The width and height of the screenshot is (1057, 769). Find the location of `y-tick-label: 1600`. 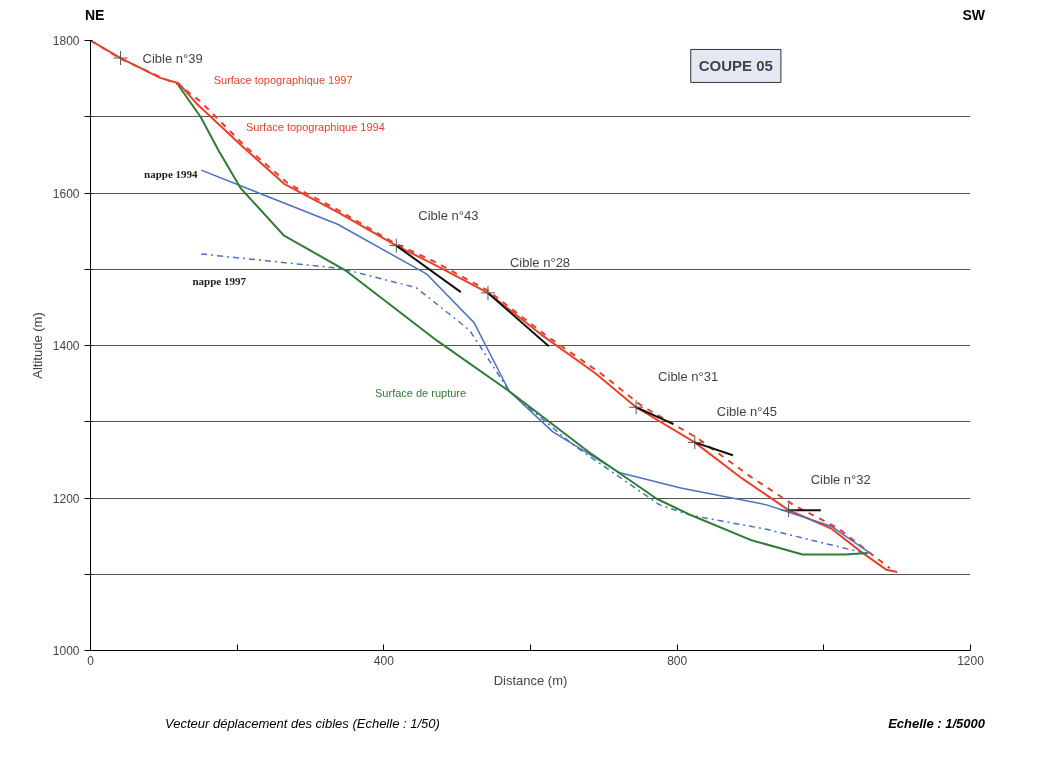

y-tick-label: 1600 is located at coordinates (66, 193).